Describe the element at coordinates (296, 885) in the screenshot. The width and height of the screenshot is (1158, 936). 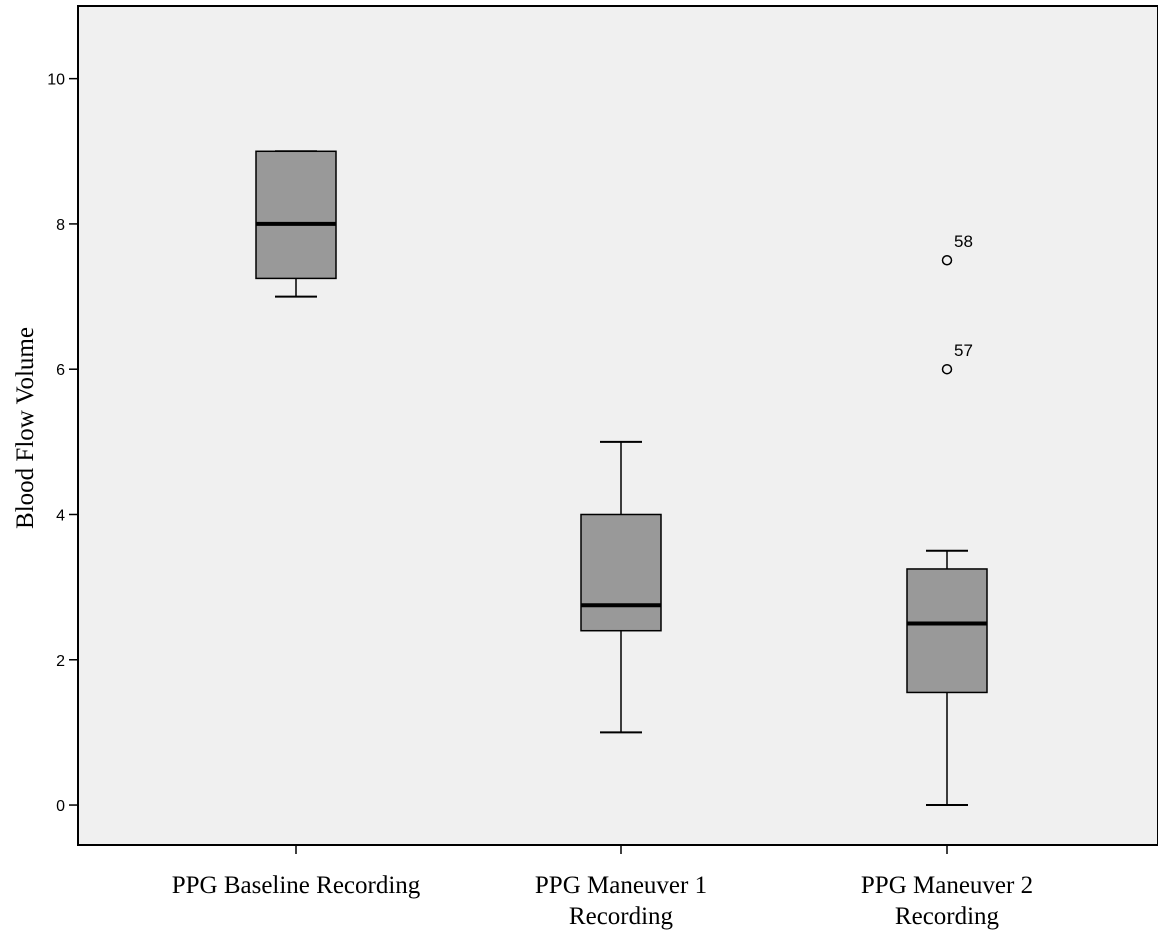
I see `x-category-label: PPG Baseline Recording` at that location.